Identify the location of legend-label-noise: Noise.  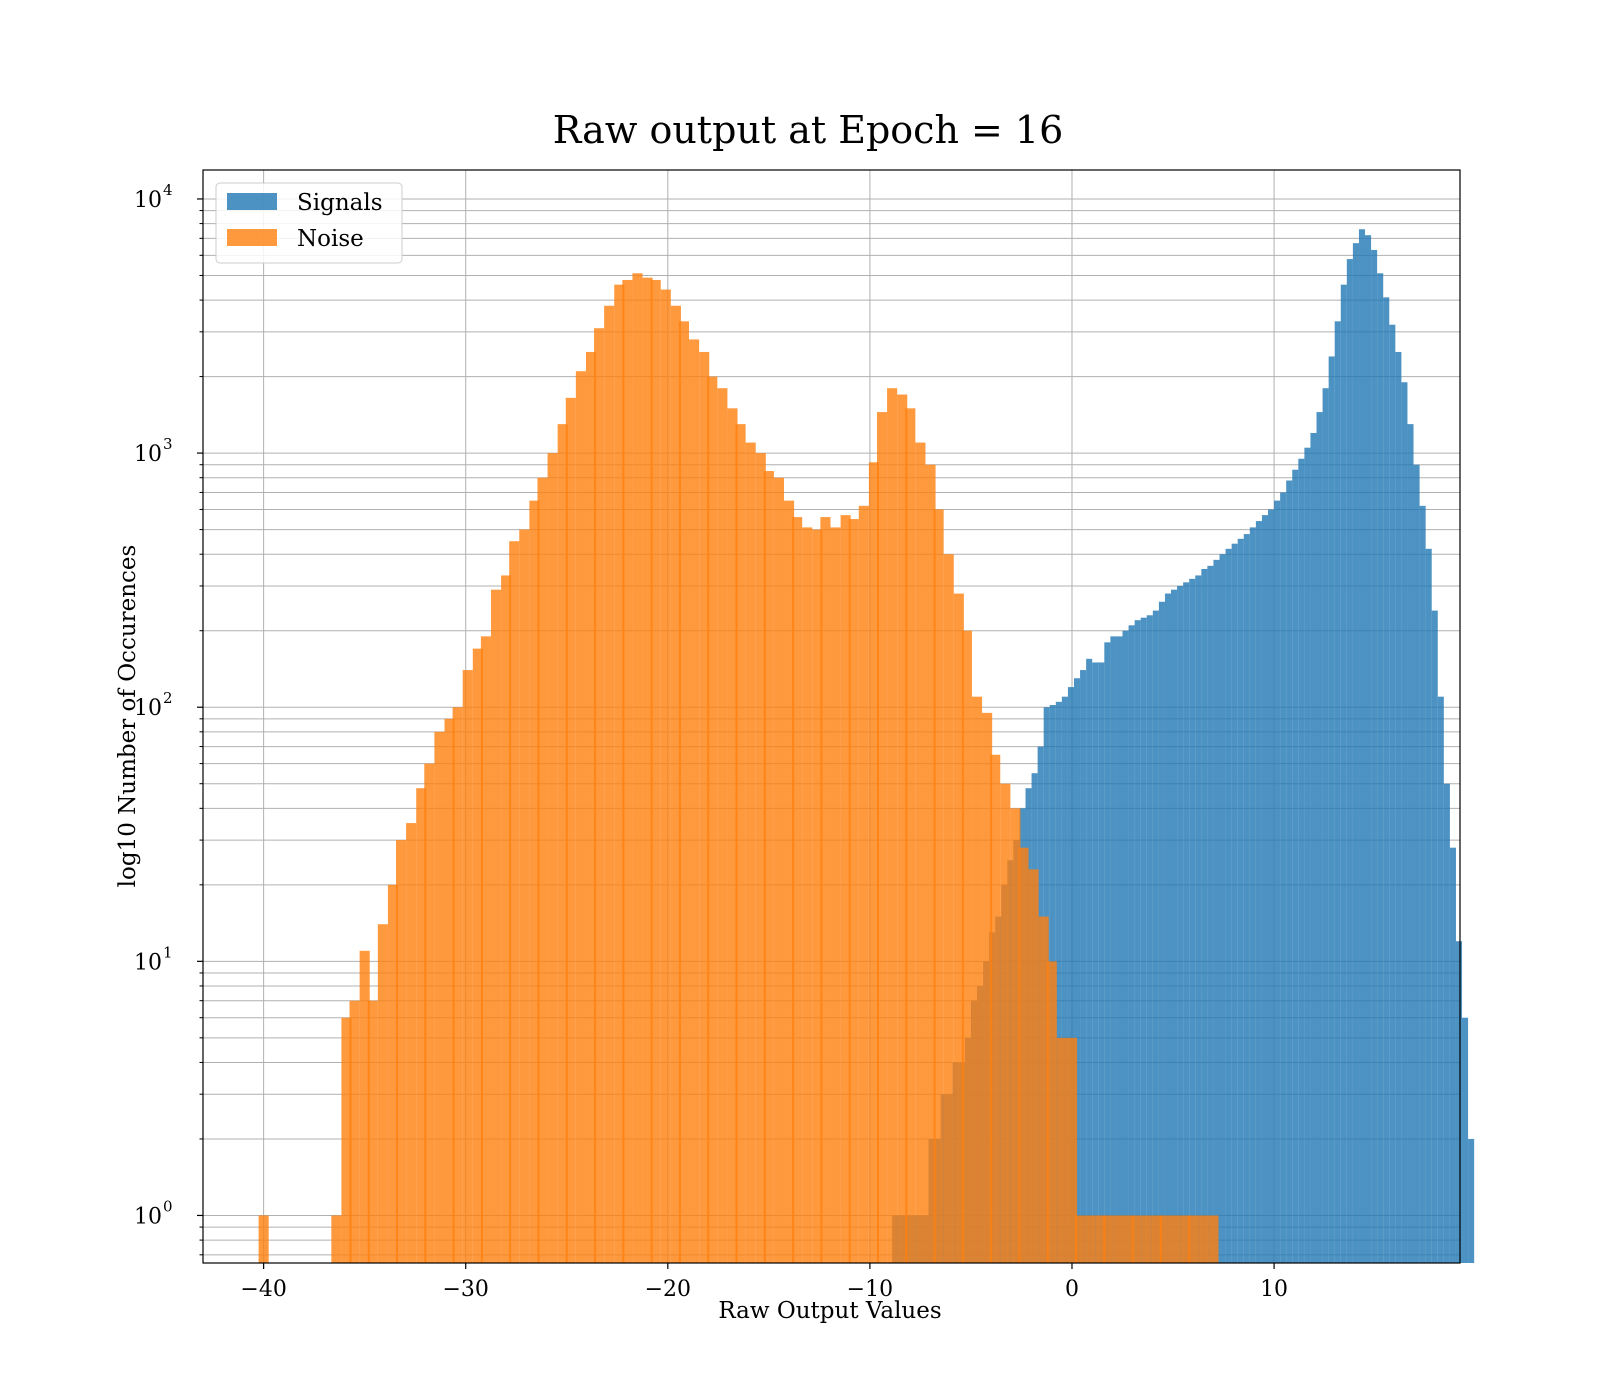
(330, 239).